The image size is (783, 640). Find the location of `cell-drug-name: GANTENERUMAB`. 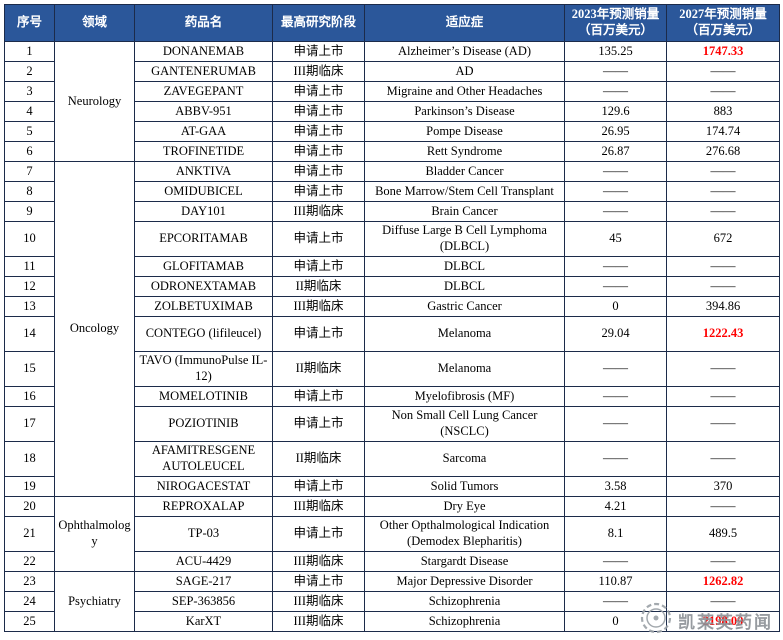

cell-drug-name: GANTENERUMAB is located at coordinates (203, 71).